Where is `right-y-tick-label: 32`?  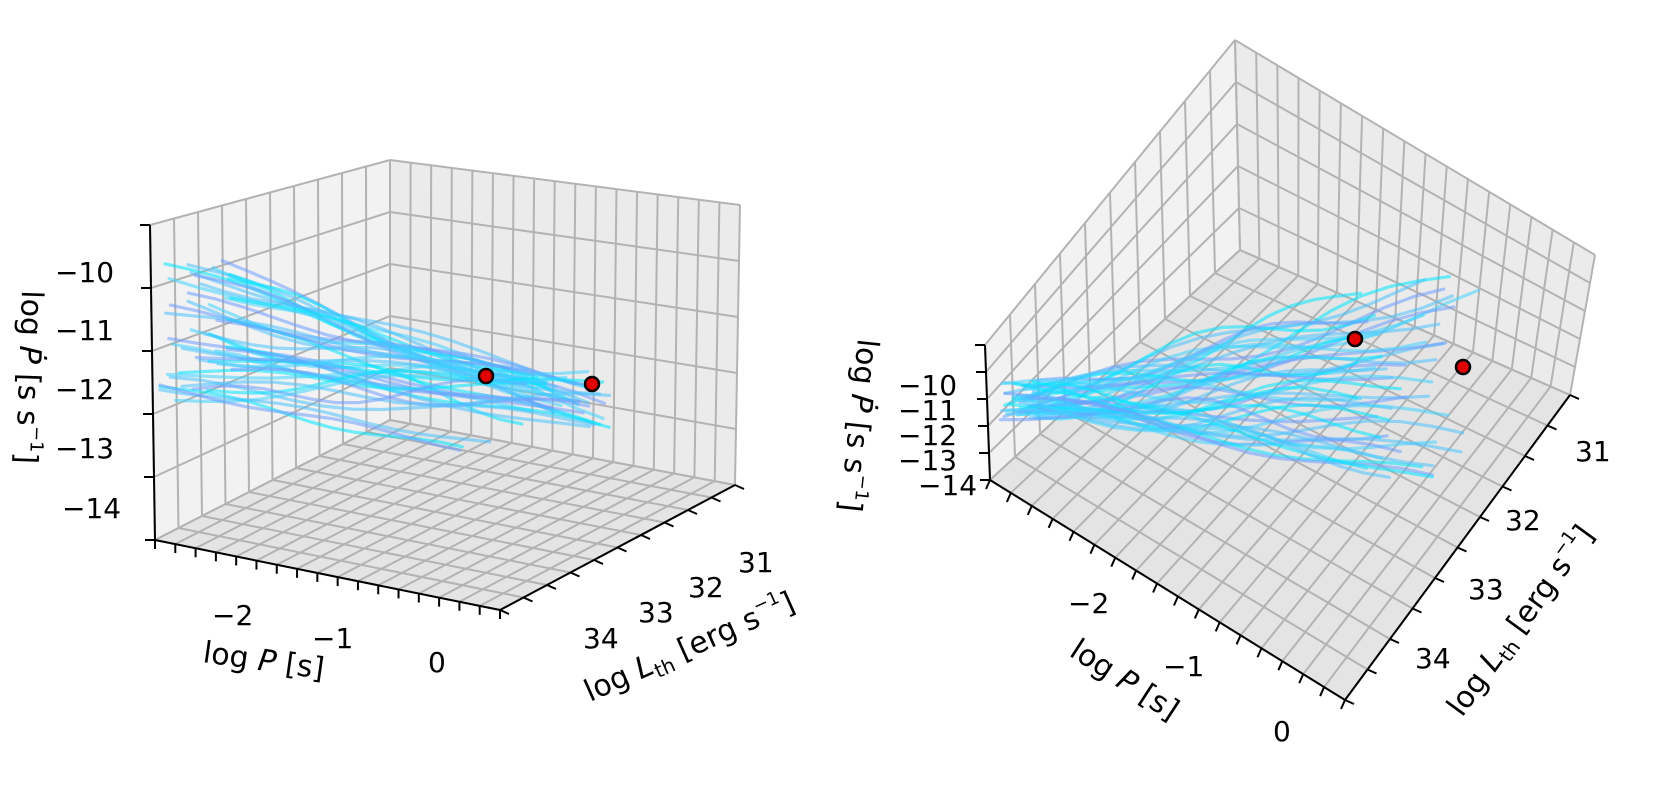
right-y-tick-label: 32 is located at coordinates (1523, 520).